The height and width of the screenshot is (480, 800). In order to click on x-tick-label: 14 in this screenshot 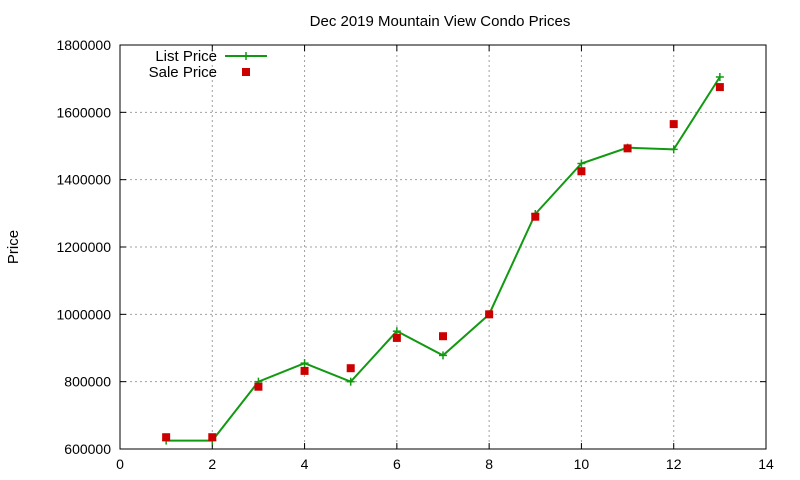, I will do `click(766, 464)`.